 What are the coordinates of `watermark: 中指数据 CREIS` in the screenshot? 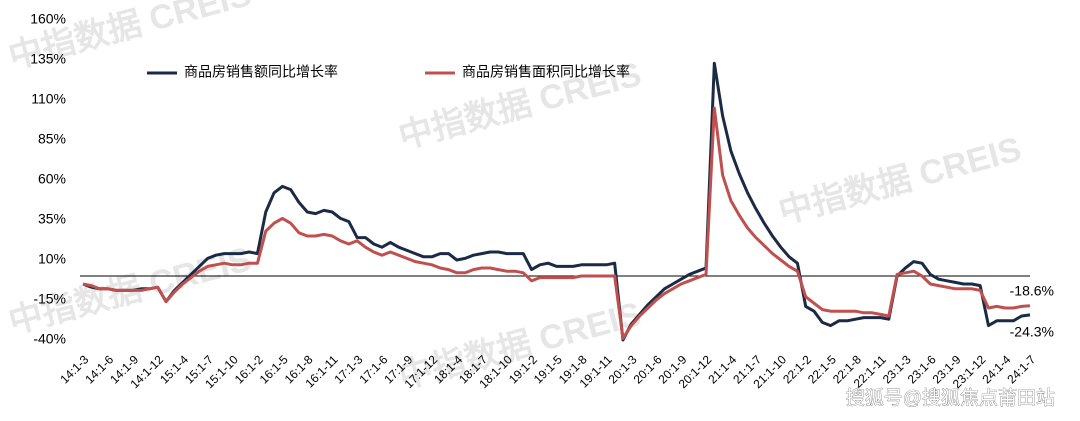 It's located at (900, 180).